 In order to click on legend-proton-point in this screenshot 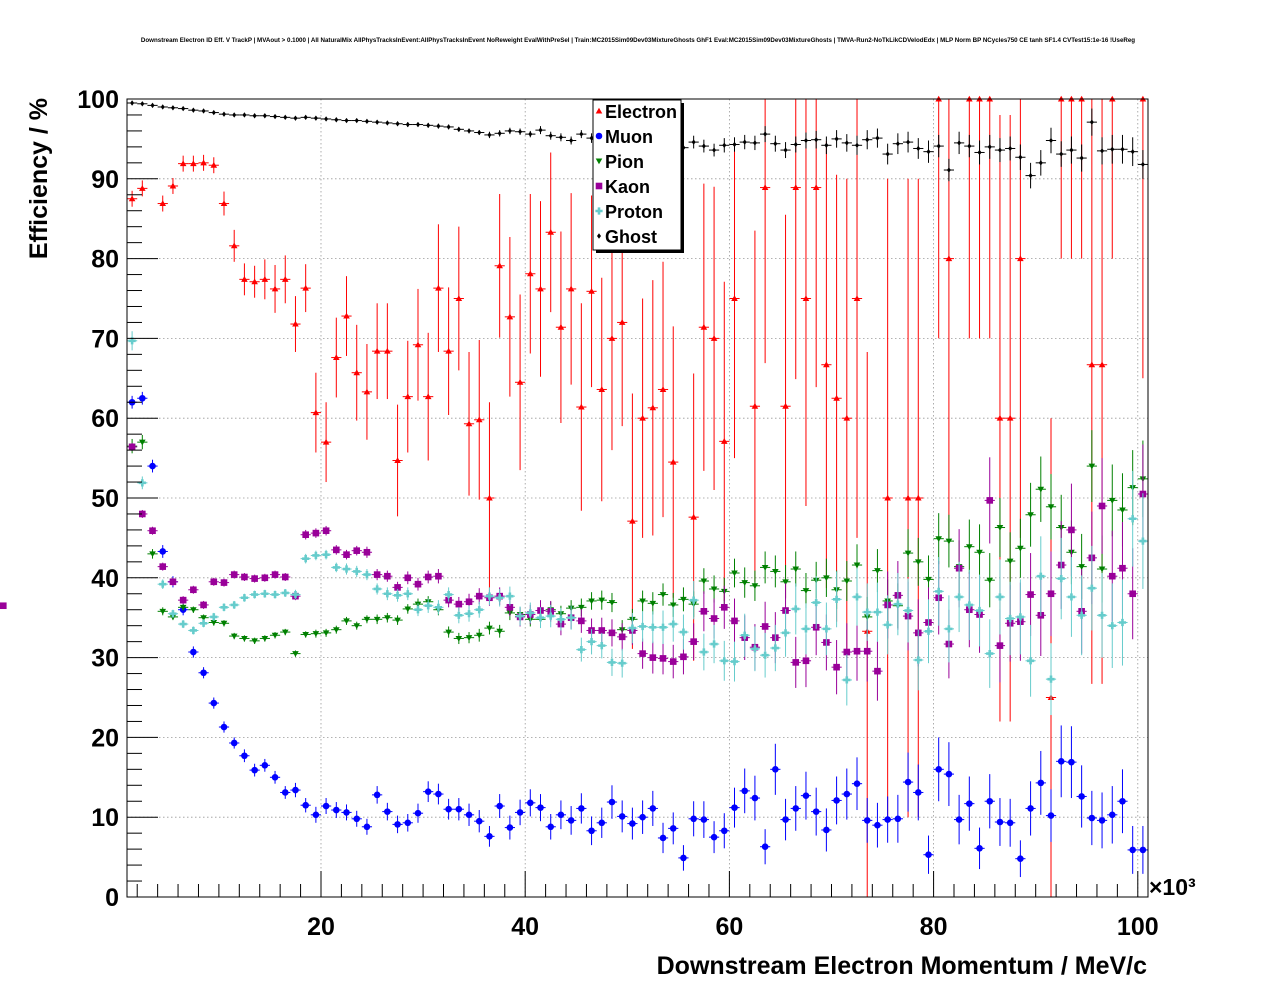, I will do `click(599, 211)`.